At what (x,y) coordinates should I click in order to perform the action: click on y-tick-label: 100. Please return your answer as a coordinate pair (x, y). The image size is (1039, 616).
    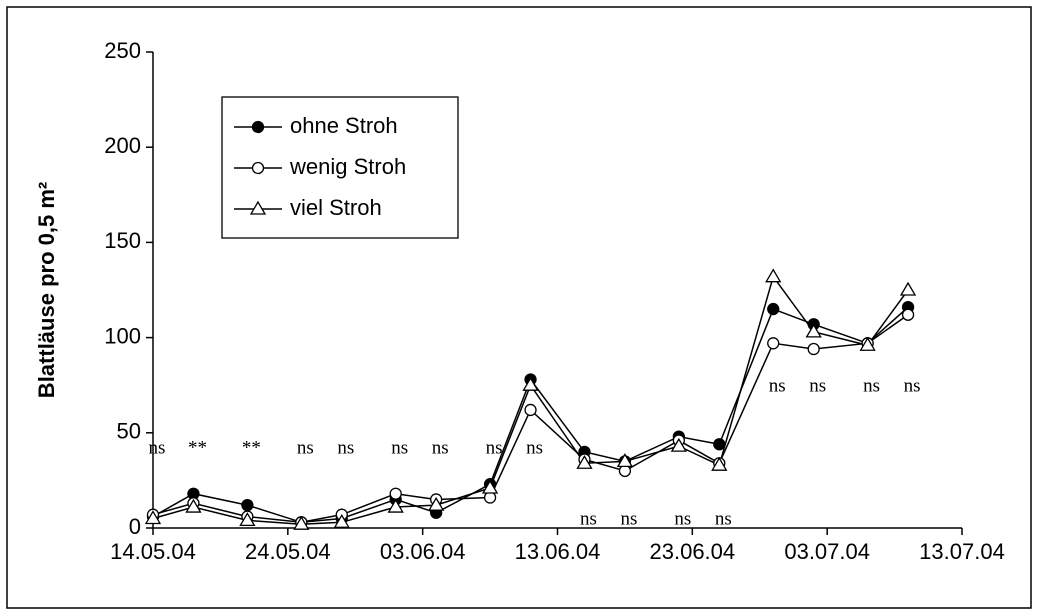
    Looking at the image, I should click on (122, 335).